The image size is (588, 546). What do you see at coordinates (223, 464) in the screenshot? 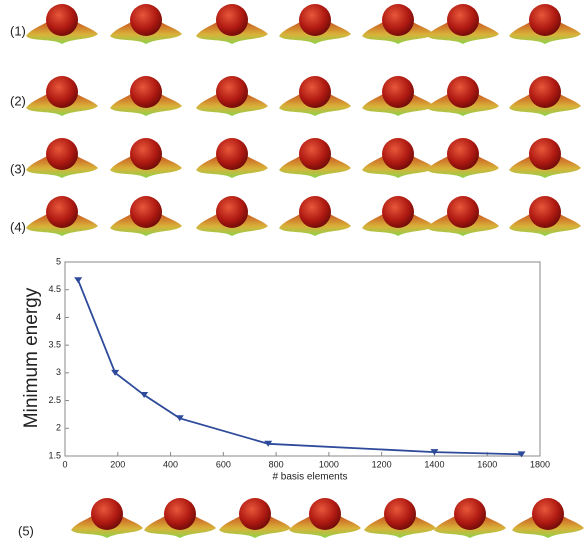
I see `x-tick-label: 600` at bounding box center [223, 464].